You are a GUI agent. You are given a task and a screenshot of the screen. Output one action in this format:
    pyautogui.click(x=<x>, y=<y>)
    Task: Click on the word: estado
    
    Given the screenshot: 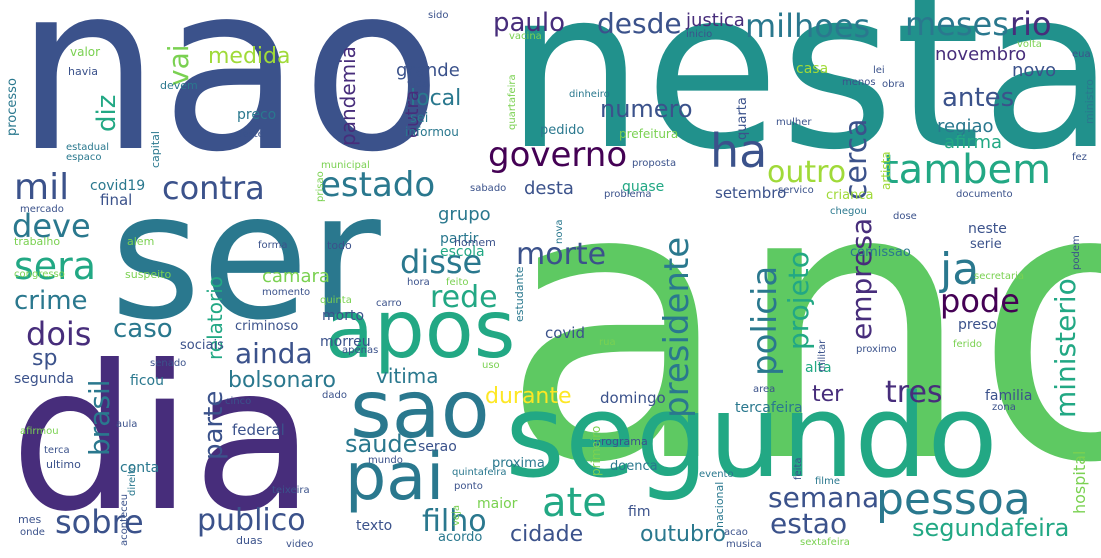 What is the action you would take?
    pyautogui.click(x=378, y=185)
    